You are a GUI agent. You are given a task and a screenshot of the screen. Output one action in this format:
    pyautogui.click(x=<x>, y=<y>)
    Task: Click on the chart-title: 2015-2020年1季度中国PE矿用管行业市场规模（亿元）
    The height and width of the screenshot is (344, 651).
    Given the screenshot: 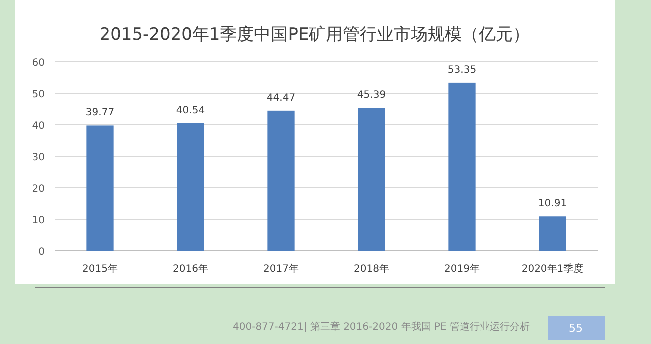 What is the action you would take?
    pyautogui.click(x=315, y=35)
    